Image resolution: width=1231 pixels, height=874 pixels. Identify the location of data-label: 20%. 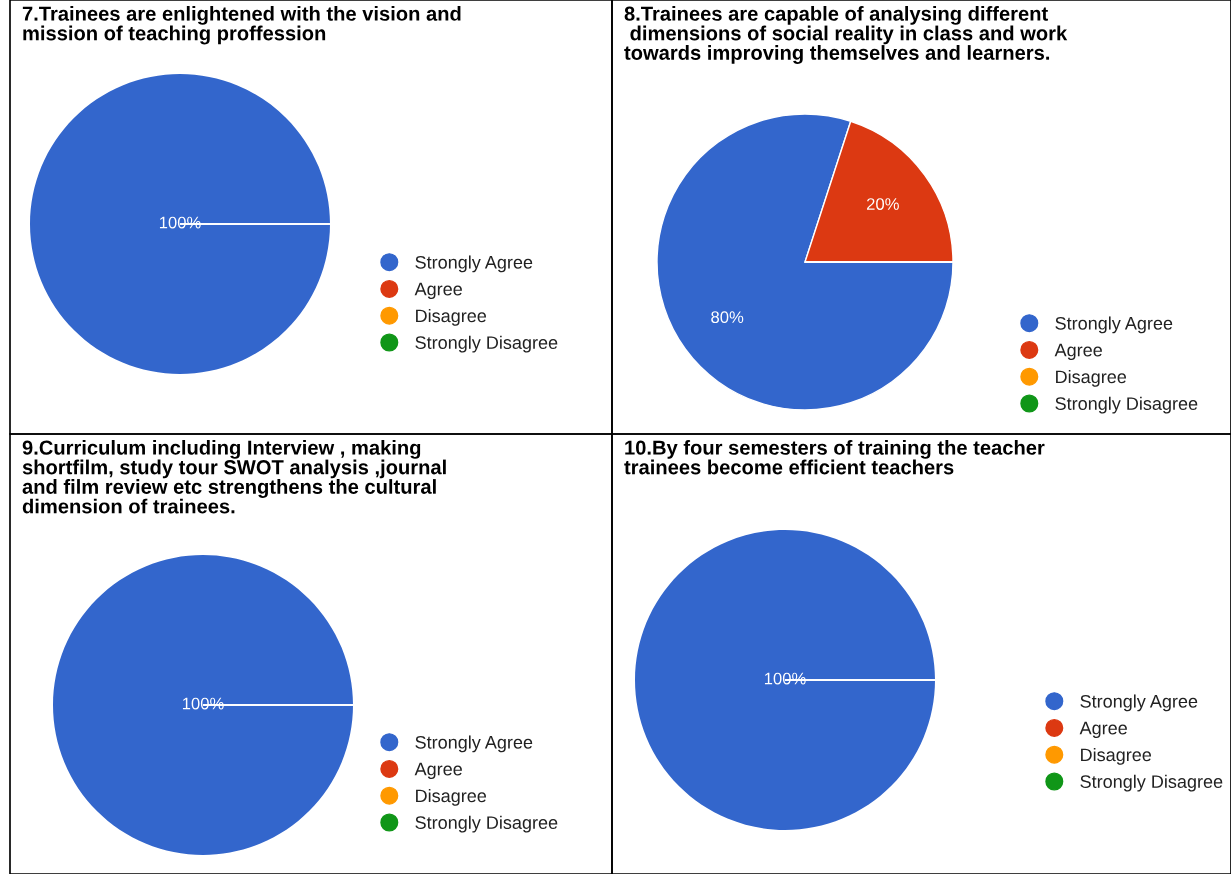
(882, 204).